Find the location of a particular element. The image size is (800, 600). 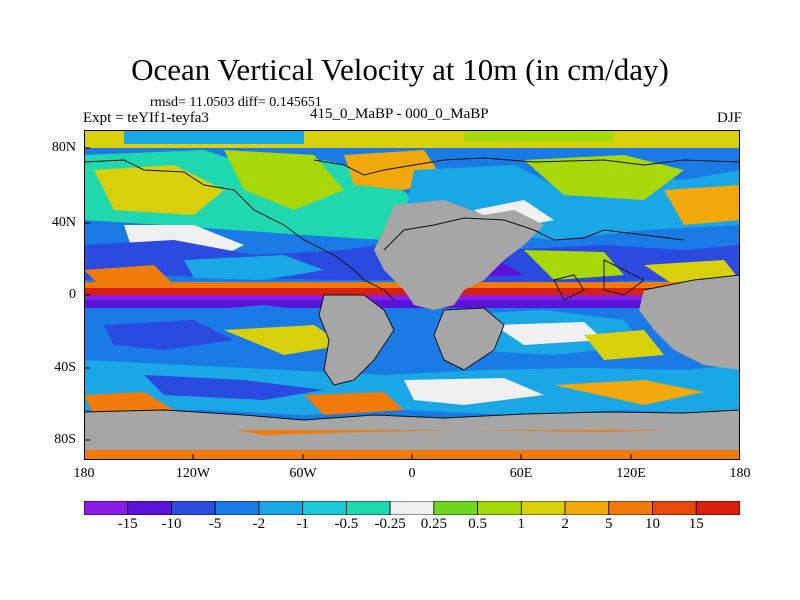

colorbar-label: -15 is located at coordinates (127, 524).